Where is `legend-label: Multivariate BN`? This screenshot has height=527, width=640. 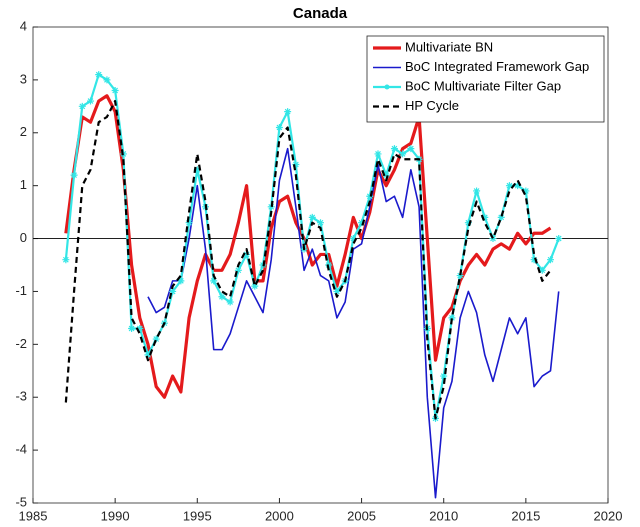
legend-label: Multivariate BN is located at coordinates (449, 46).